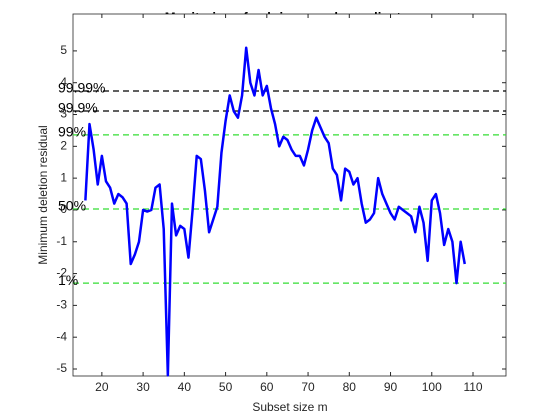  Describe the element at coordinates (61, 336) in the screenshot. I see `y-tick-label: -4` at that location.